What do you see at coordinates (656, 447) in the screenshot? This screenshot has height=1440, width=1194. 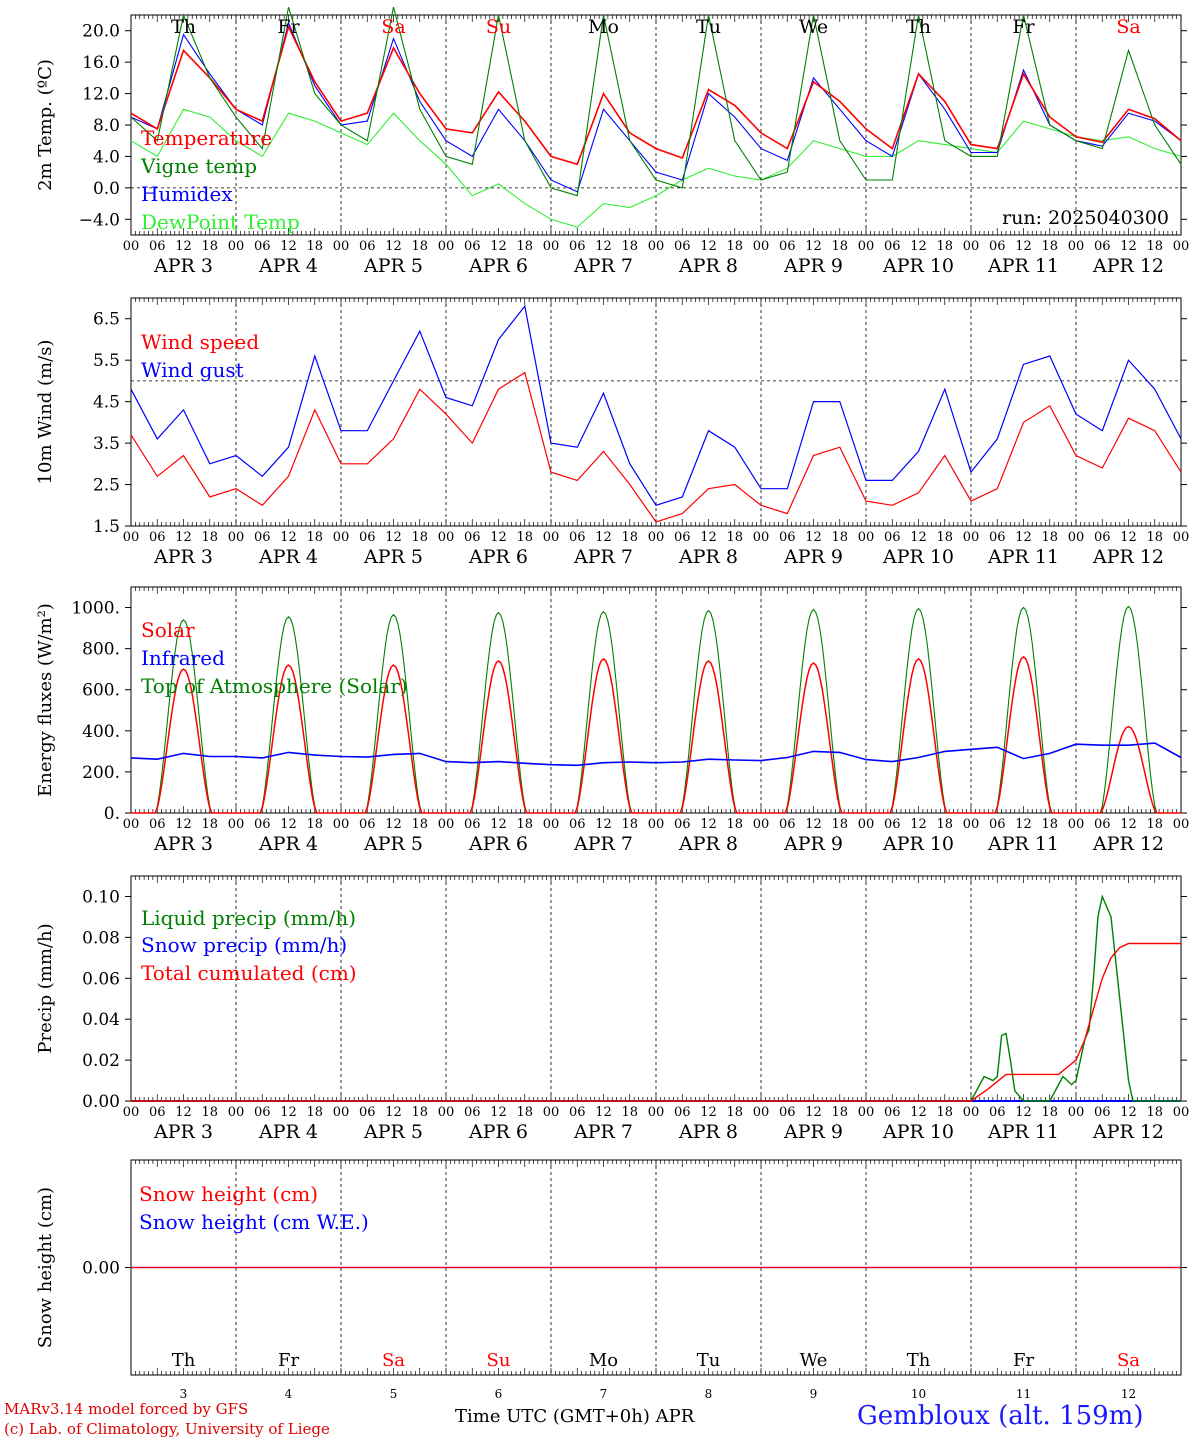 I see `series-line-wind-speed` at bounding box center [656, 447].